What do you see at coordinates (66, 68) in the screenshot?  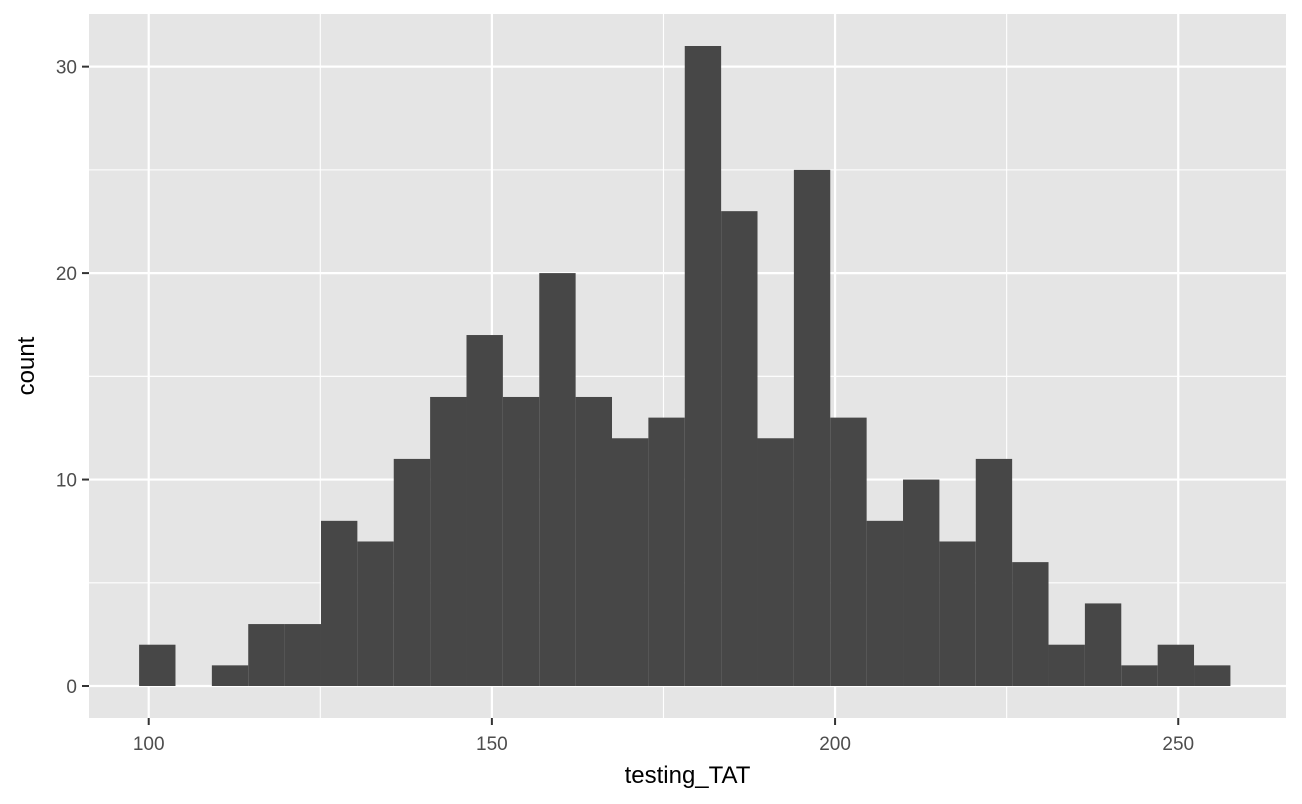 I see `y-tick-label: 30` at bounding box center [66, 68].